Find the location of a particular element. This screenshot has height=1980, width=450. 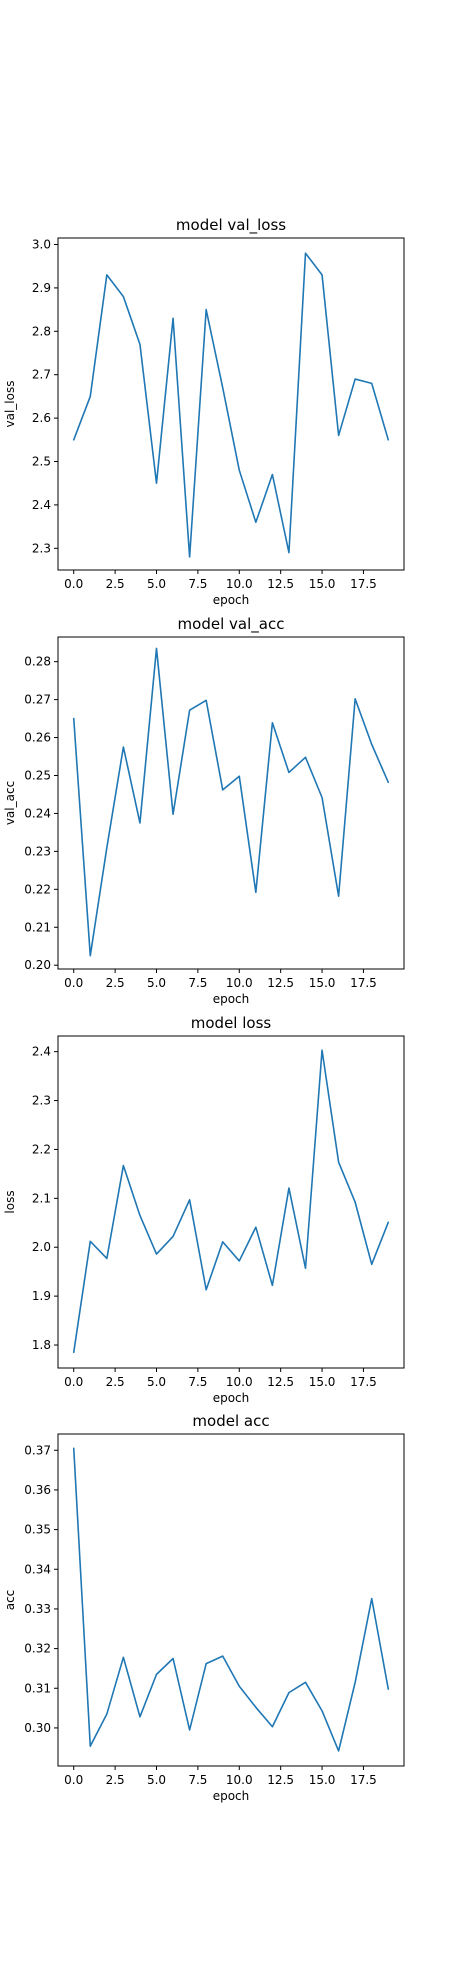

y-tick-label: 0.24 is located at coordinates (37, 813).